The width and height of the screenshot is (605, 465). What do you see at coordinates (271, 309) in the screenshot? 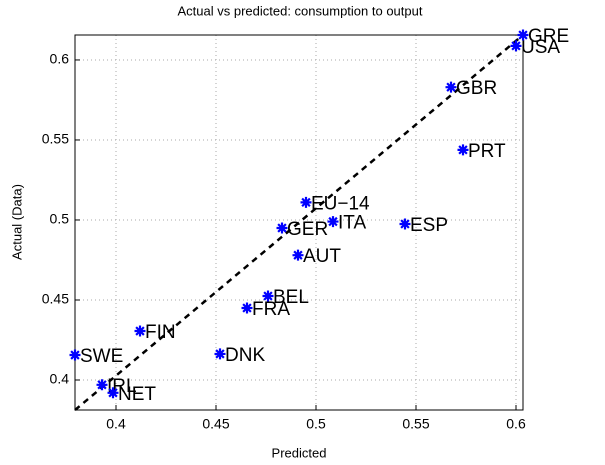
I see `point-label: FRA` at bounding box center [271, 309].